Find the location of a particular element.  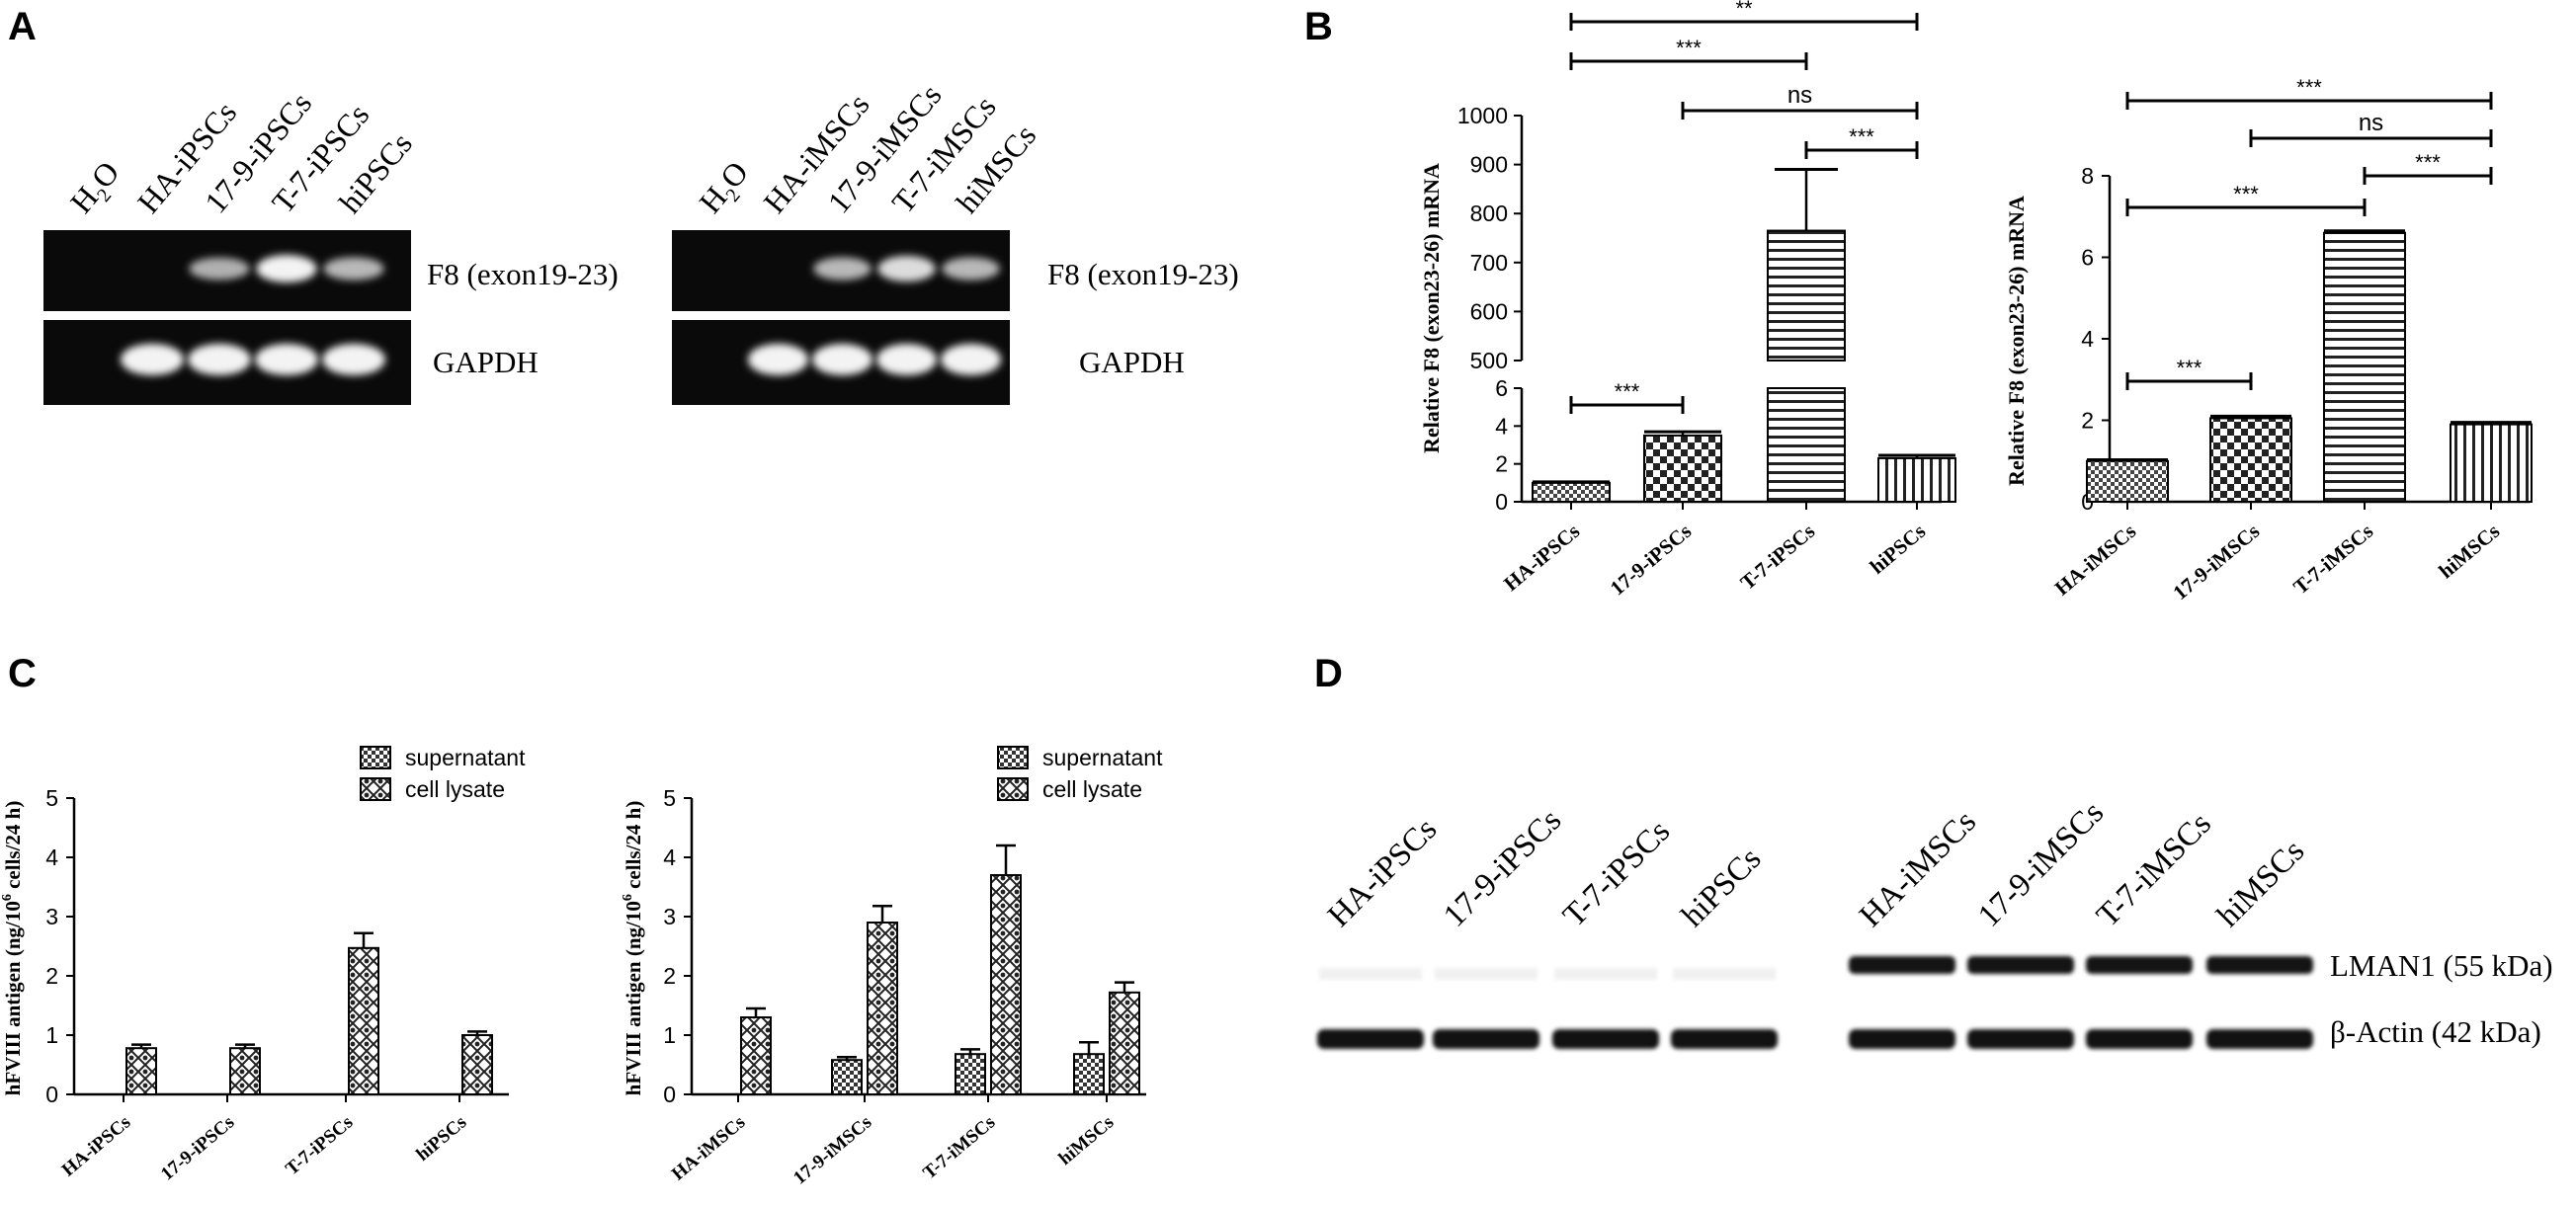

wb-actin-bands is located at coordinates (1815, 1039).